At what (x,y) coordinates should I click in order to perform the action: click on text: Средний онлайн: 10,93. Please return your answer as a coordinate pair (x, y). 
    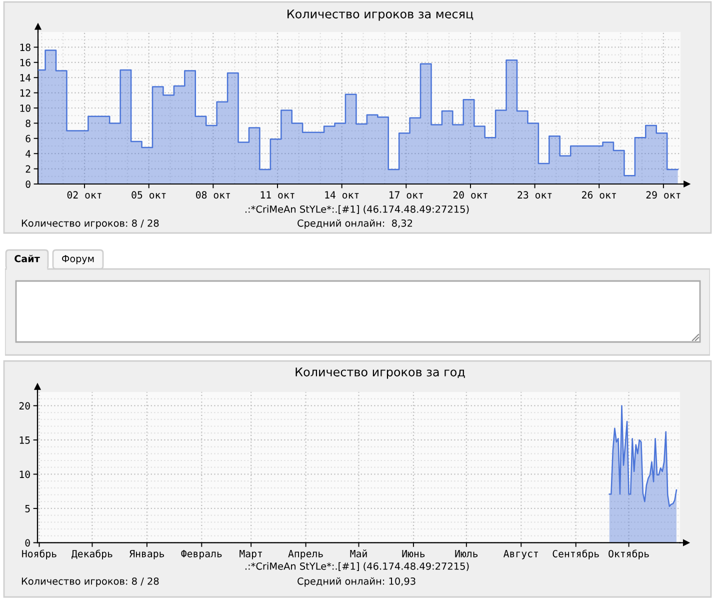
    Looking at the image, I should click on (357, 582).